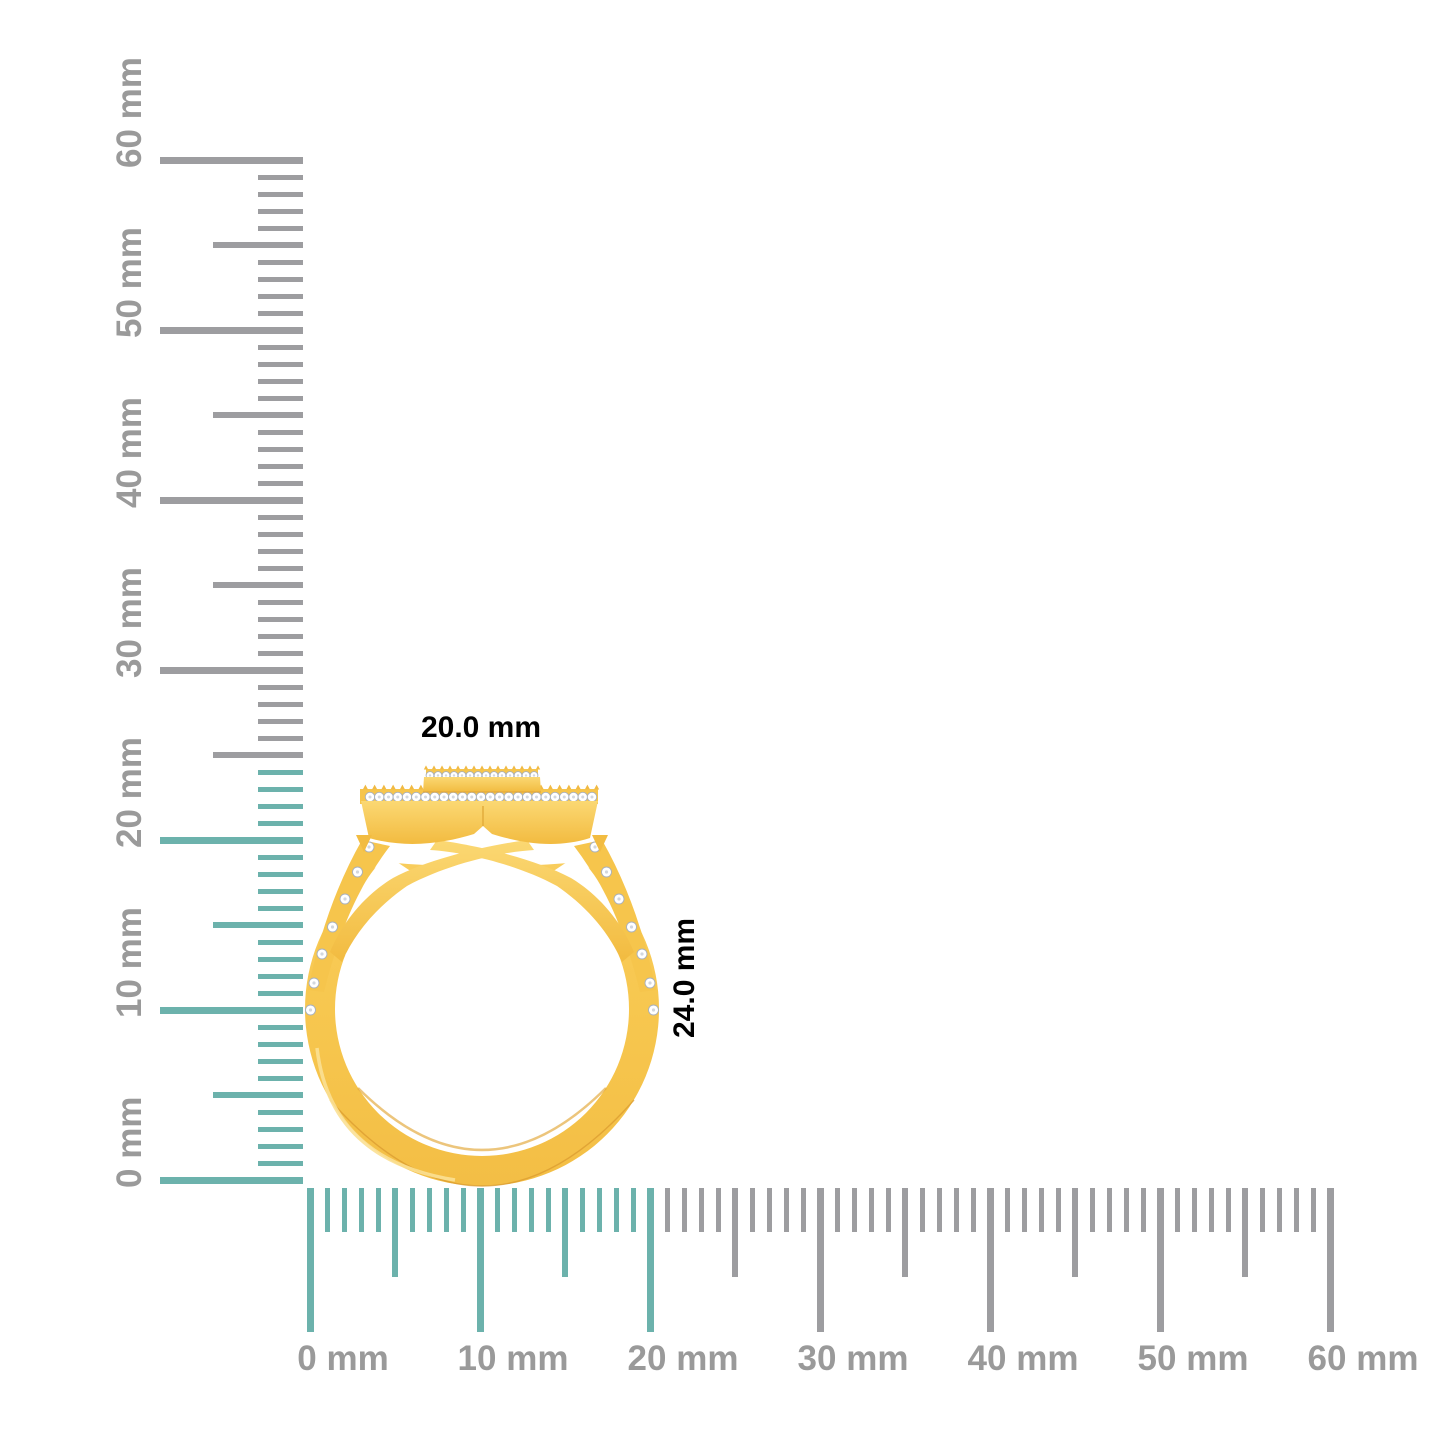 This screenshot has height=1445, width=1445. I want to click on h-ruler-label: 60 mm, so click(1363, 1358).